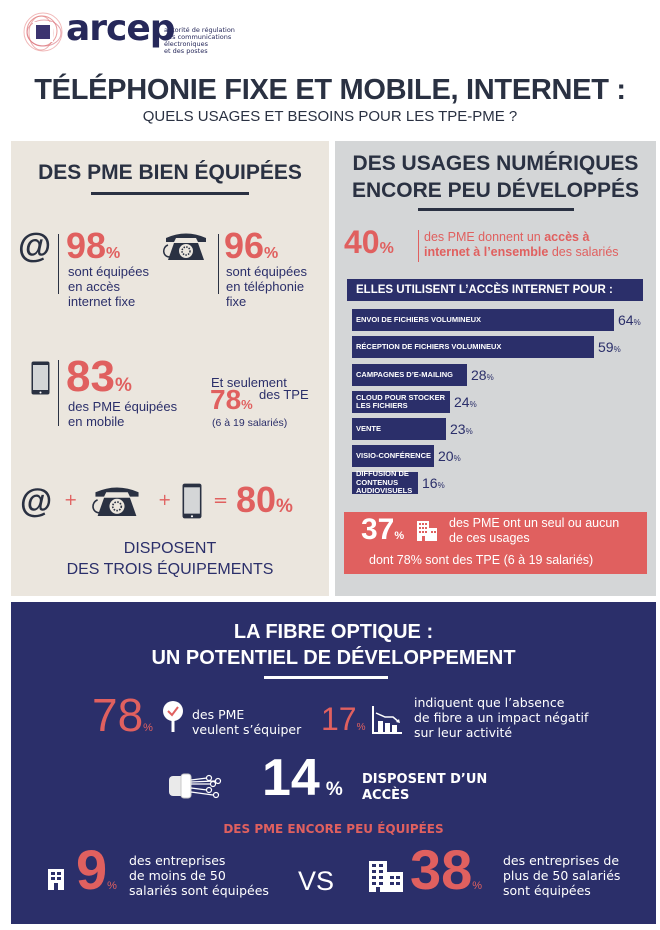 This screenshot has height=930, width=660. I want to click on access-stat: 14%, so click(302, 778).